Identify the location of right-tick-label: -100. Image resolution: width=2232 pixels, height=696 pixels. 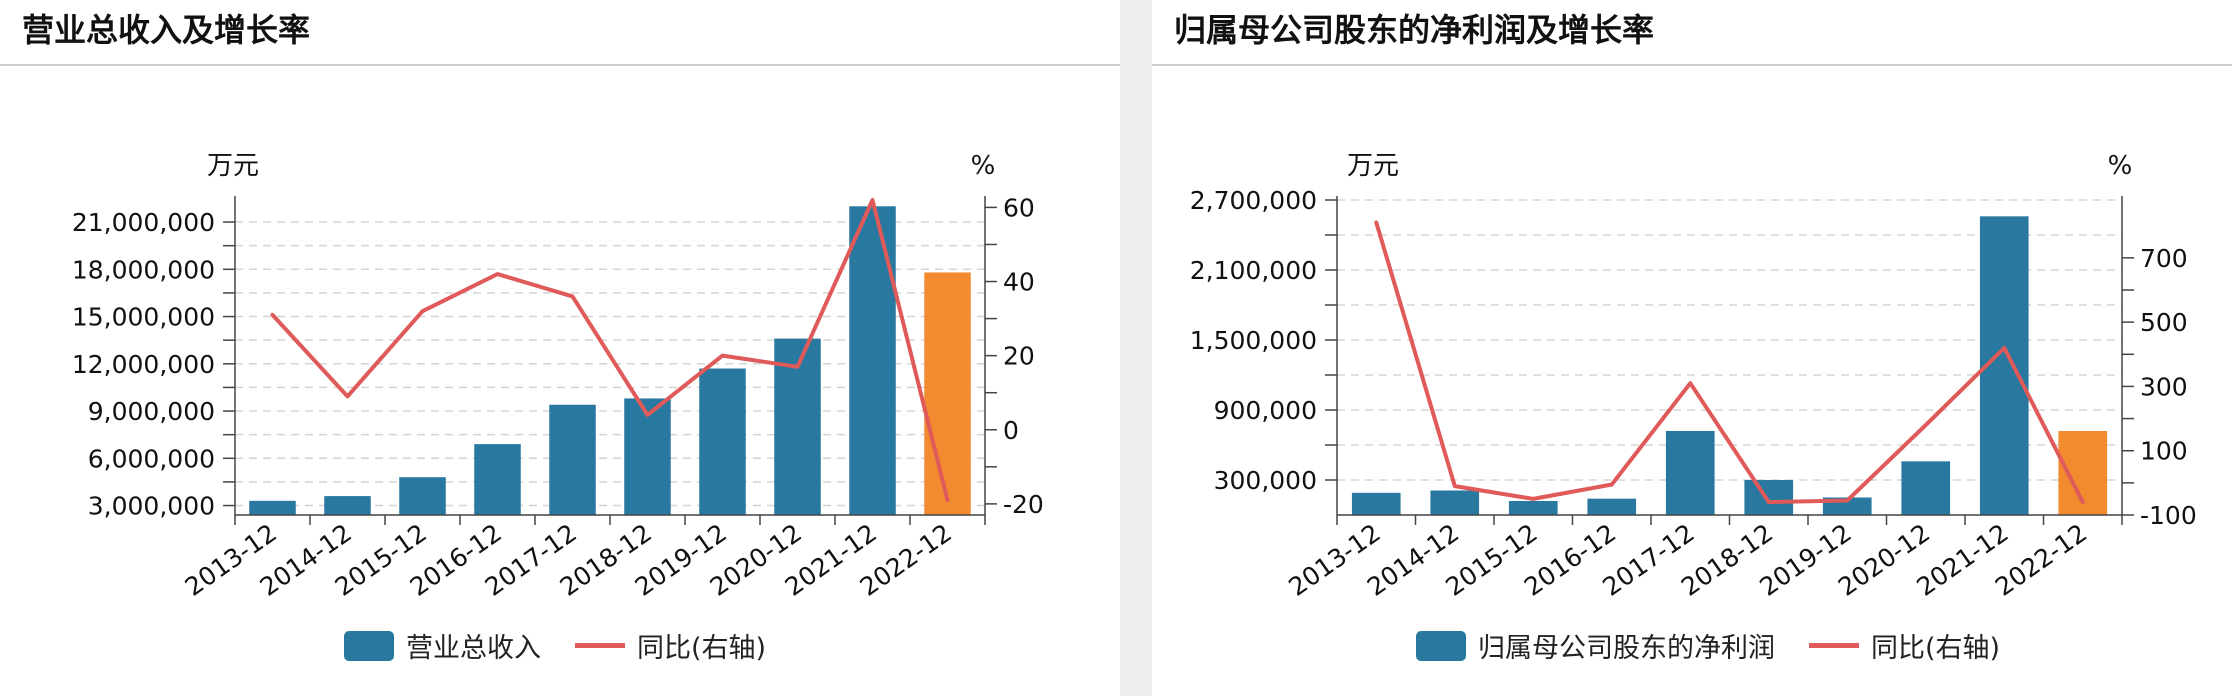
(2168, 515).